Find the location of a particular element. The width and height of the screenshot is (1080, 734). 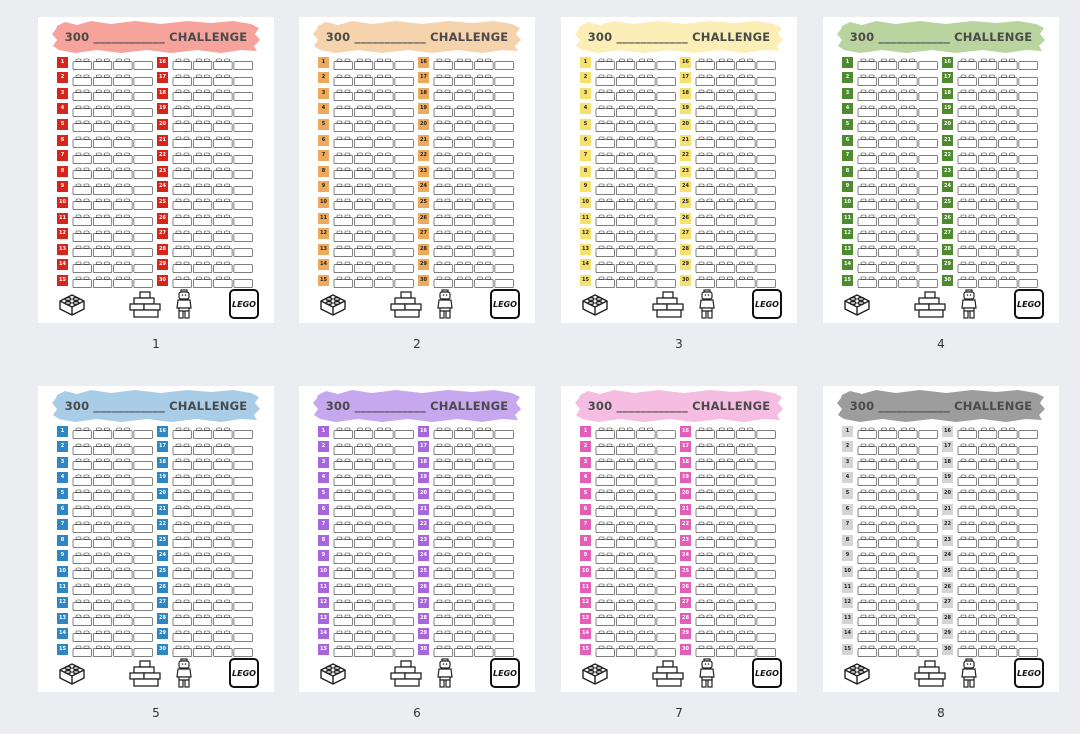

list-item: 25 is located at coordinates (730, 572).